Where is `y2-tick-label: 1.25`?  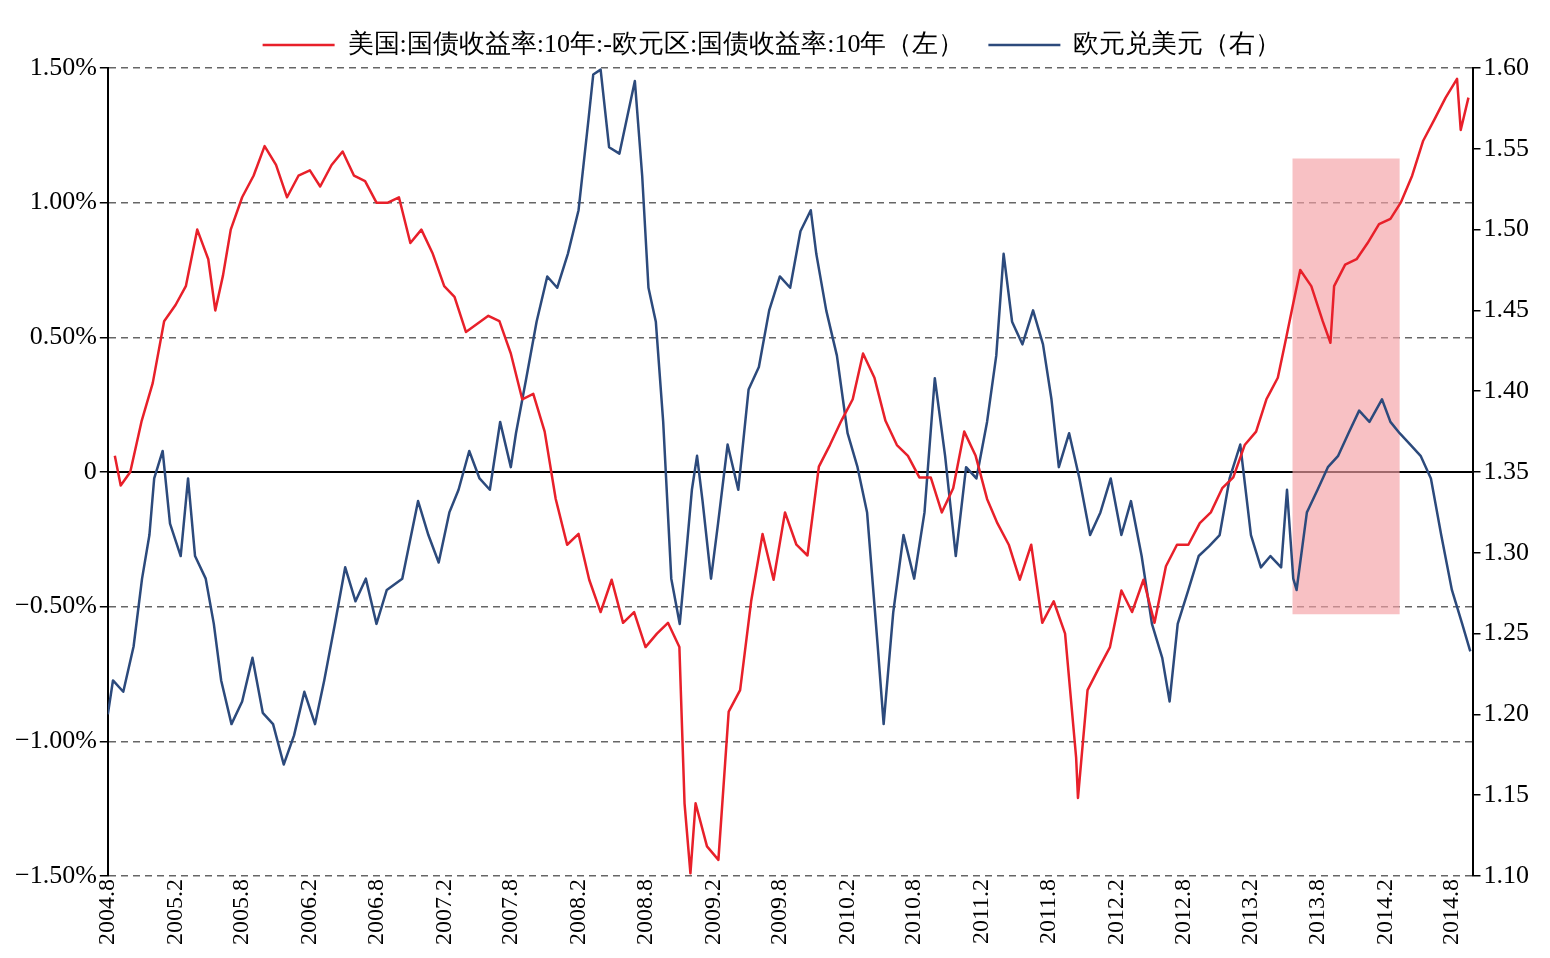
y2-tick-label: 1.25 is located at coordinates (1506, 632).